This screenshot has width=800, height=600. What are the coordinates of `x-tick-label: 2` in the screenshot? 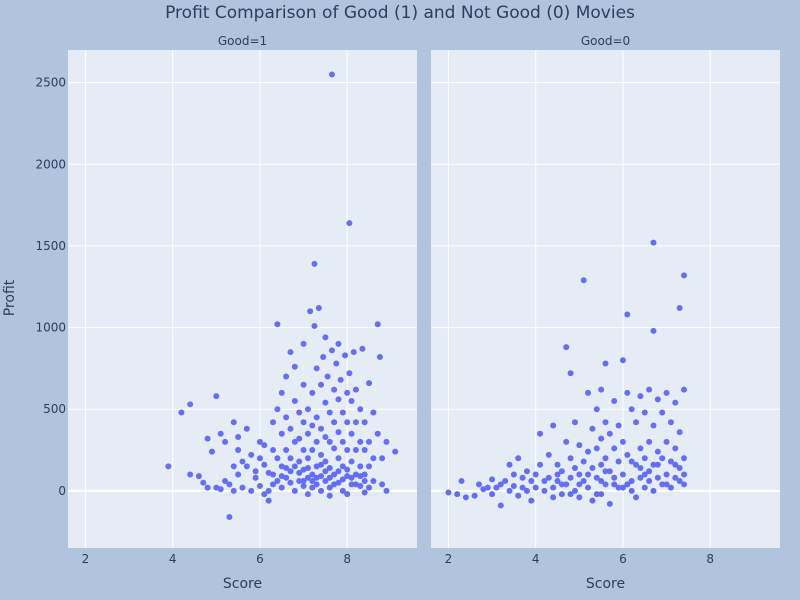 It's located at (86, 559).